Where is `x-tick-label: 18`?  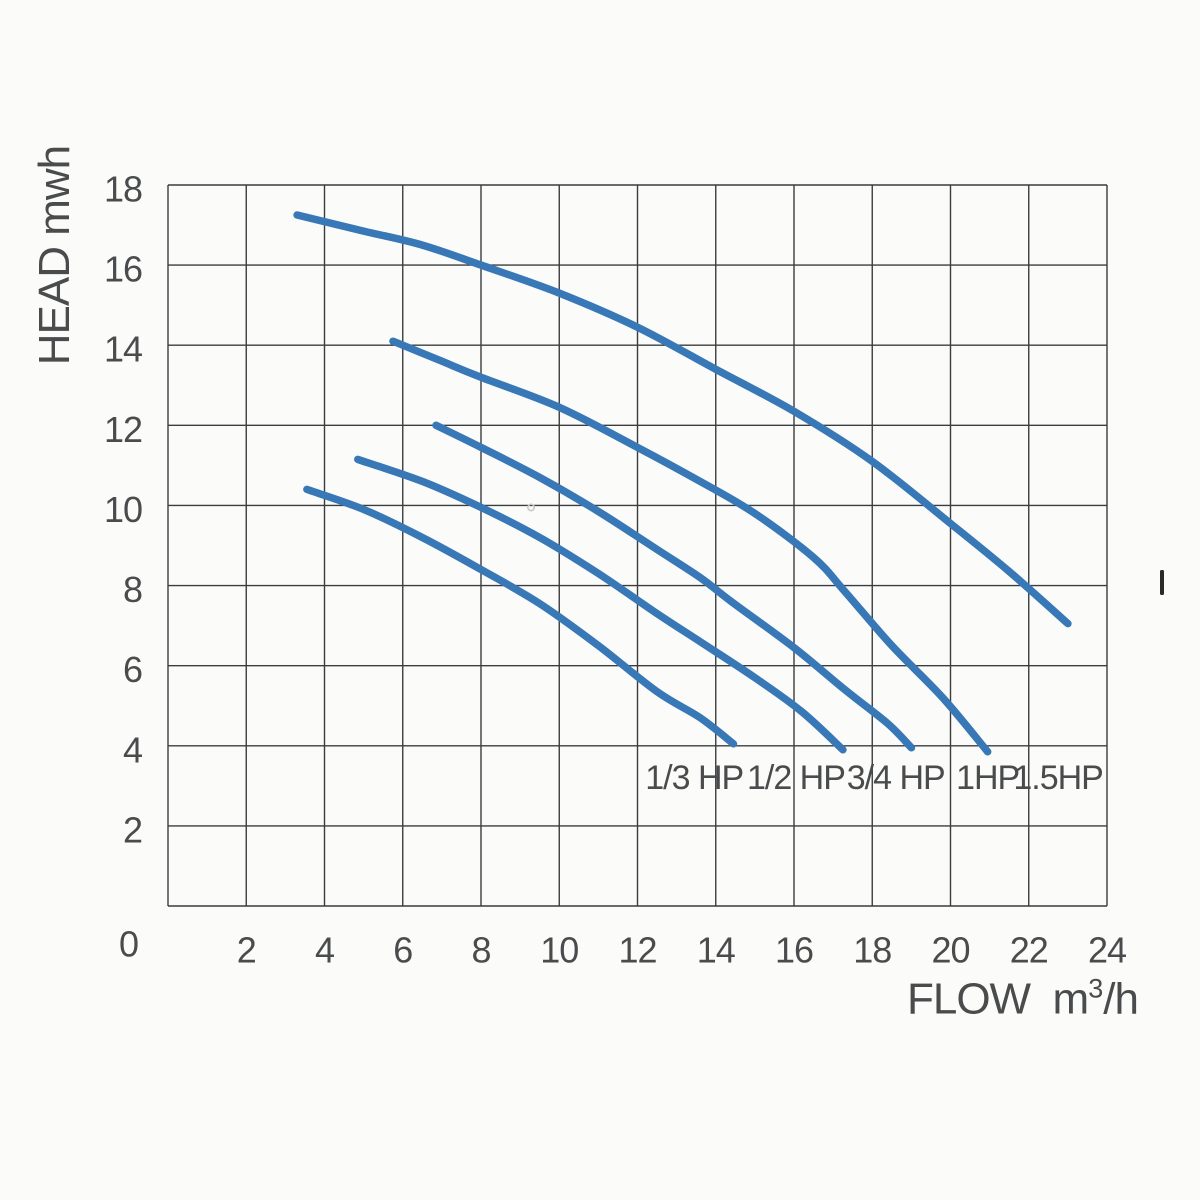 x-tick-label: 18 is located at coordinates (872, 950).